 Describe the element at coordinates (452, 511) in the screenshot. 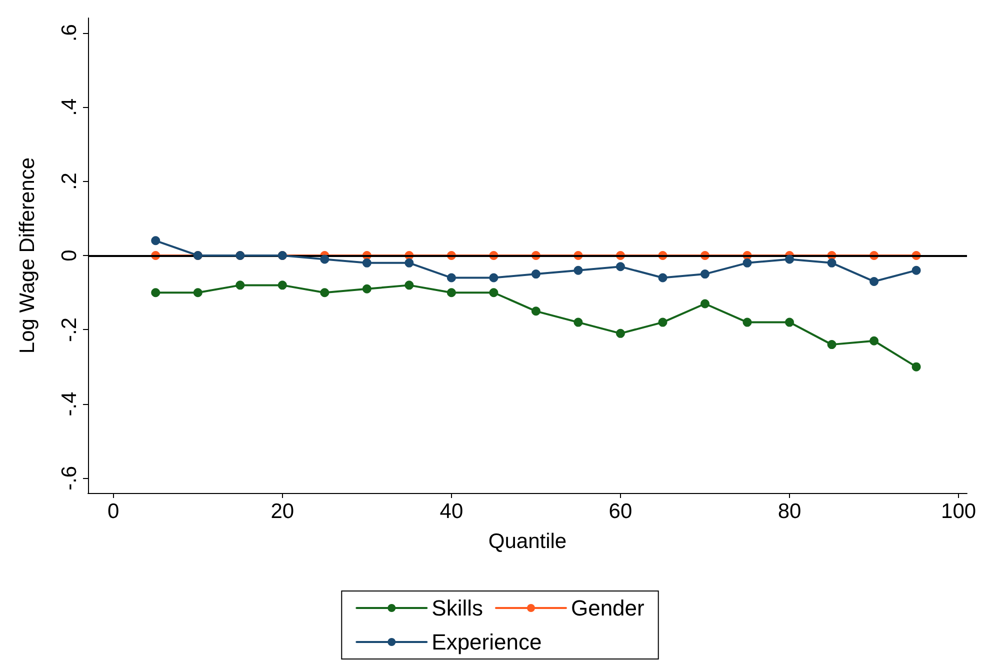

I see `x-tick-label: 40` at that location.